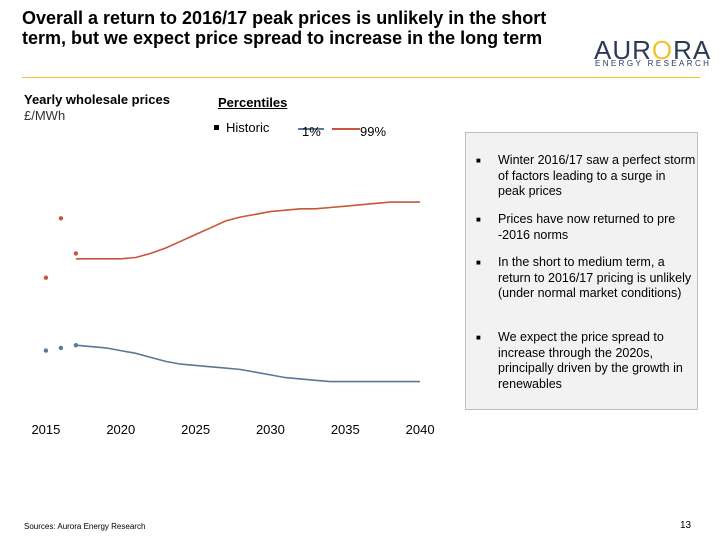  What do you see at coordinates (345, 429) in the screenshot?
I see `x-tick-label: 2035` at bounding box center [345, 429].